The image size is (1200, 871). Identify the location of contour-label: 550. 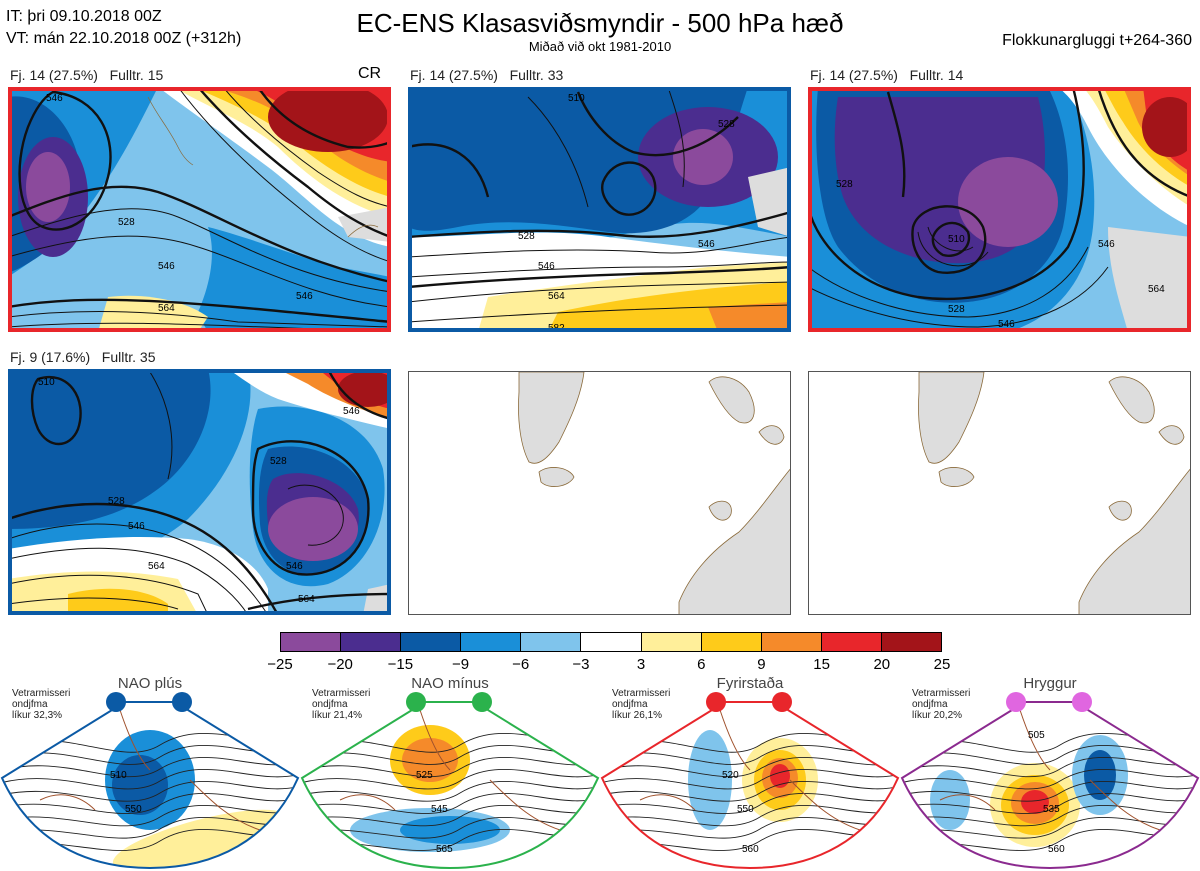
(133, 809).